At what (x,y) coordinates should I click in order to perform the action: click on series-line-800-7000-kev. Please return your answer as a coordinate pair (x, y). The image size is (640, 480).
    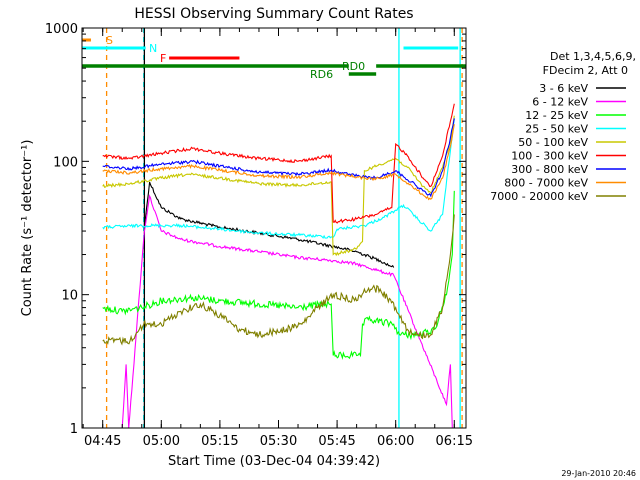
    Looking at the image, I should click on (278, 162).